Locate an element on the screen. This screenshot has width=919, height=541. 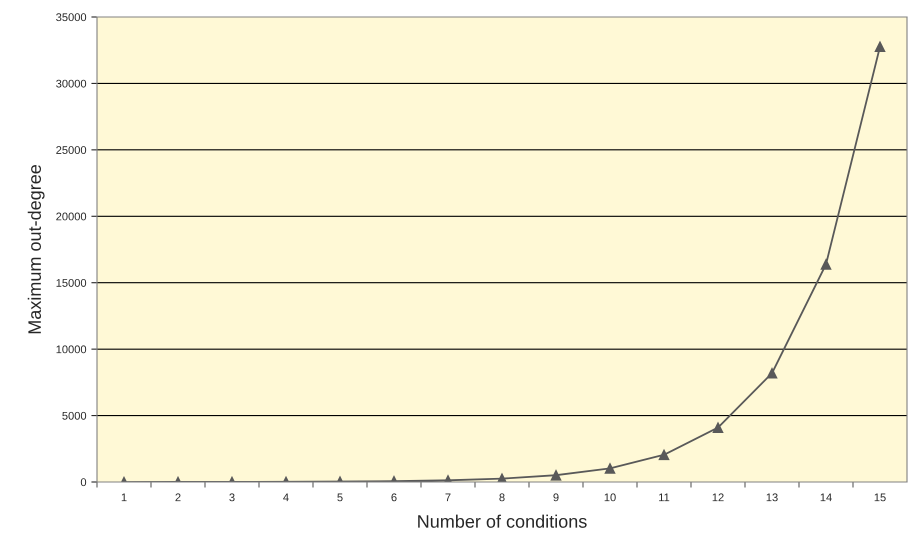
x-tick-label: 6 is located at coordinates (394, 497).